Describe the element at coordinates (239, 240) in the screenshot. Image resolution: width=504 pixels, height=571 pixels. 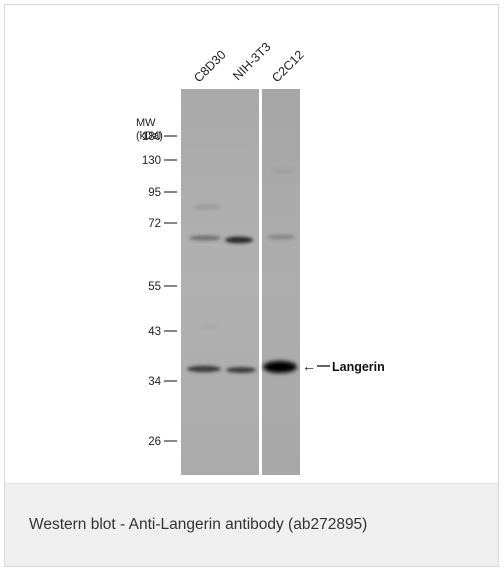
I see `band-nih3t3-68kda` at that location.